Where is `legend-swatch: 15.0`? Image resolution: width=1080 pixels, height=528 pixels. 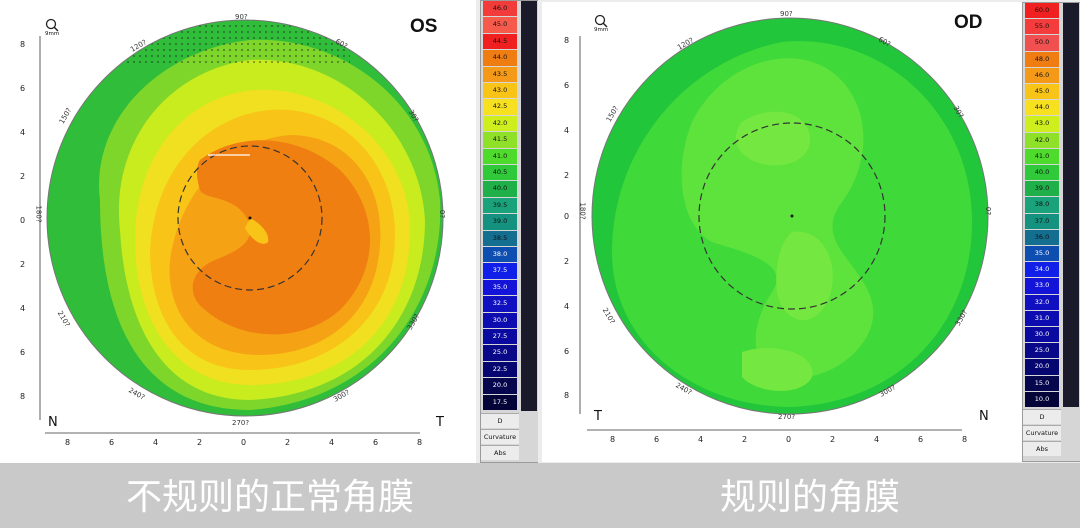 legend-swatch: 15.0 is located at coordinates (1042, 383).